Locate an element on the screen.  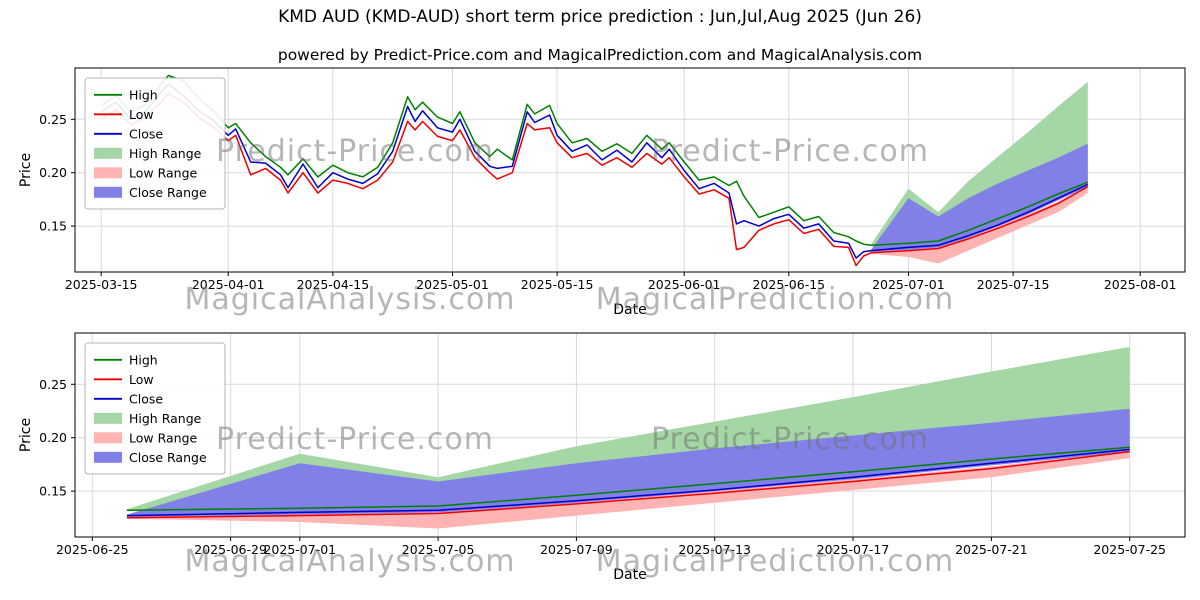
x-tick-label: 2025-06-25 is located at coordinates (92, 549).